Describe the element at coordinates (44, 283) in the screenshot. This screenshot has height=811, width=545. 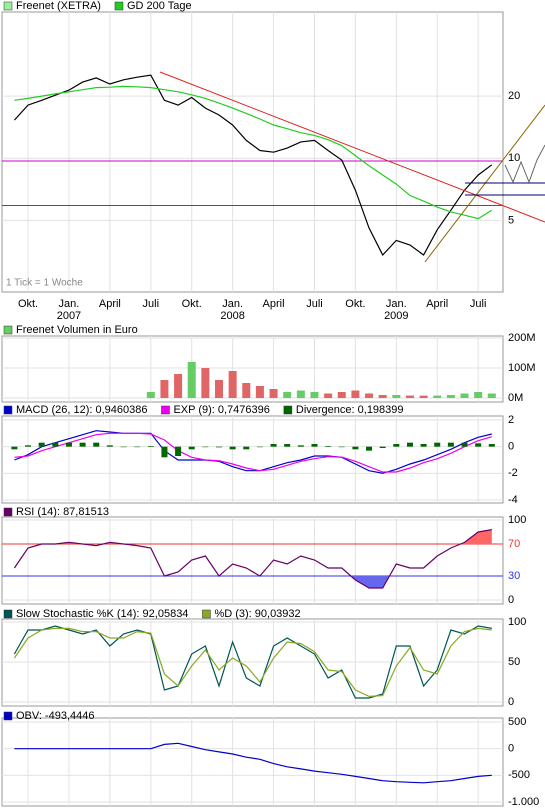
I see `annotation: 1 Tick = 1 Woche` at that location.